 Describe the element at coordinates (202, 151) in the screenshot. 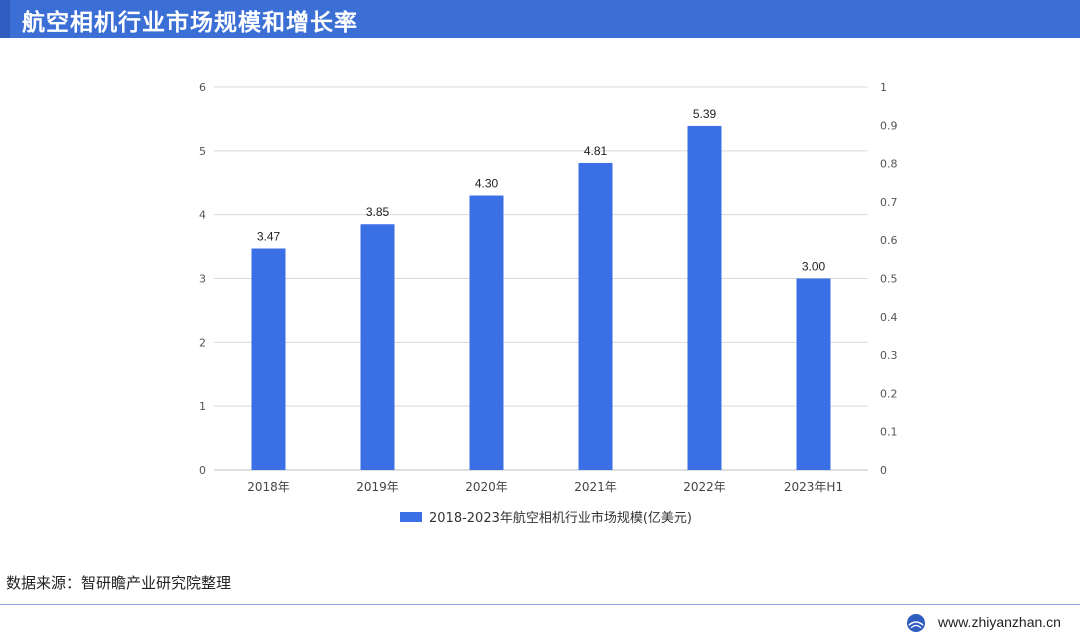

I see `y-tick-label: 5` at that location.